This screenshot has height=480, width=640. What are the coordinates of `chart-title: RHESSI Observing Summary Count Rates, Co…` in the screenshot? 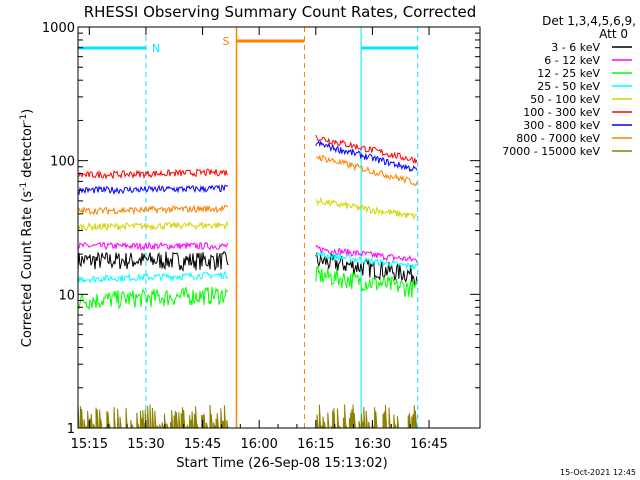 It's located at (280, 12).